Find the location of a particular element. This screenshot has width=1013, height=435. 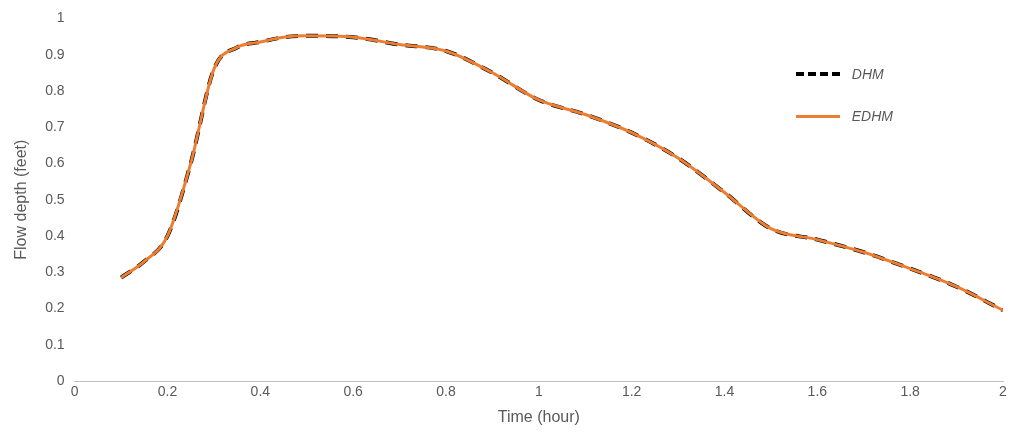

y-tick-label: 0.1 is located at coordinates (55, 343).